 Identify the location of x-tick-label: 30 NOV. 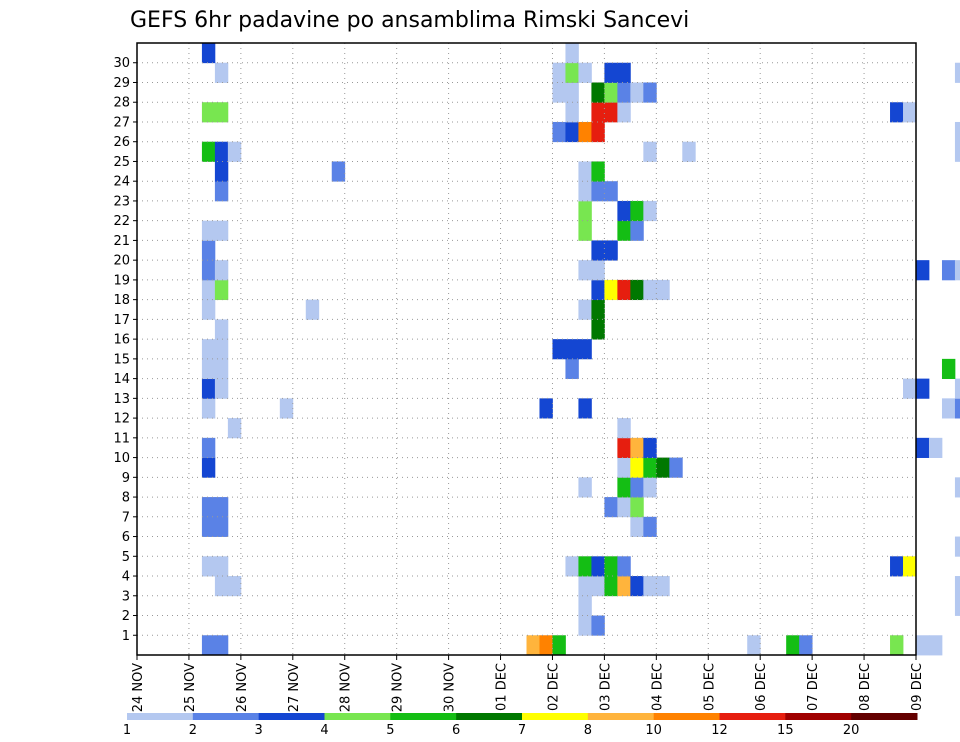
(450, 687).